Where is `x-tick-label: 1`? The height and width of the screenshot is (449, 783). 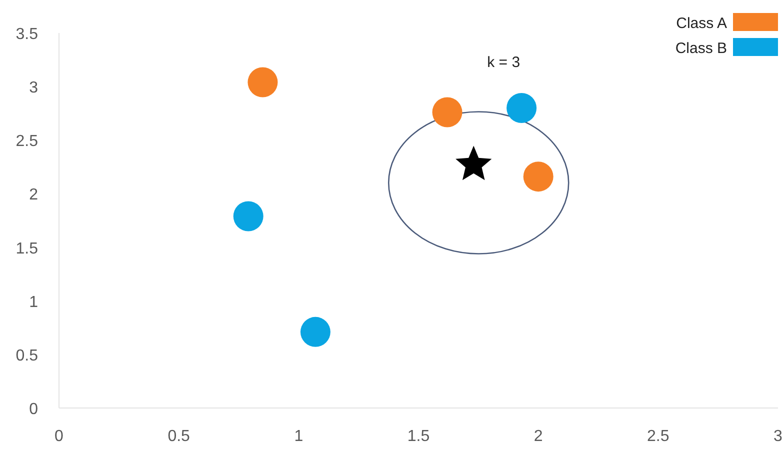
x-tick-label: 1 is located at coordinates (299, 436).